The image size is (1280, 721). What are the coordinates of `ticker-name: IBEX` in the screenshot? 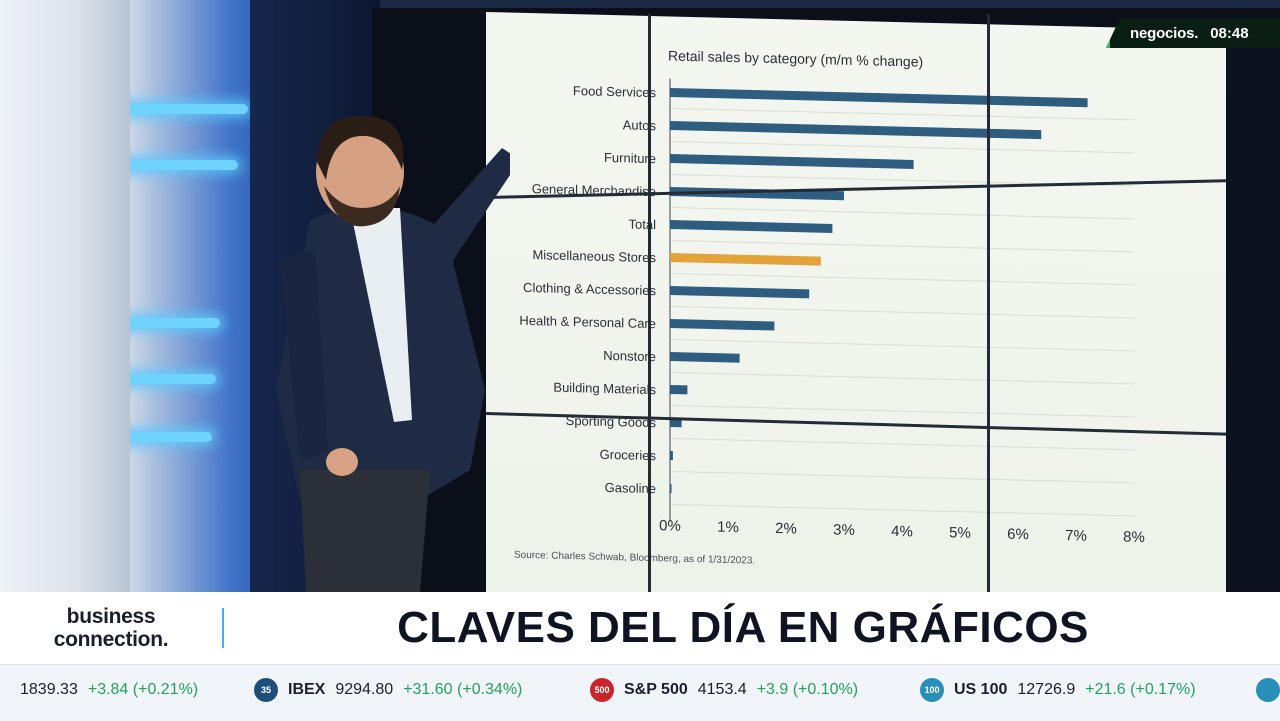 It's located at (307, 689).